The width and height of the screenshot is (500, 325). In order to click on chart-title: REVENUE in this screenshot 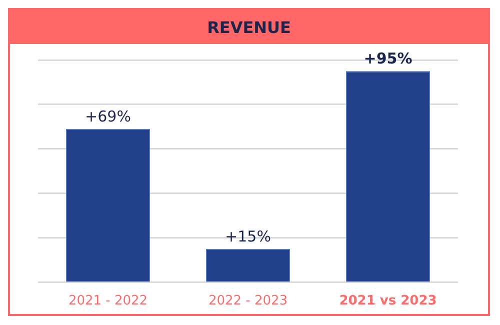, I will do `click(249, 27)`.